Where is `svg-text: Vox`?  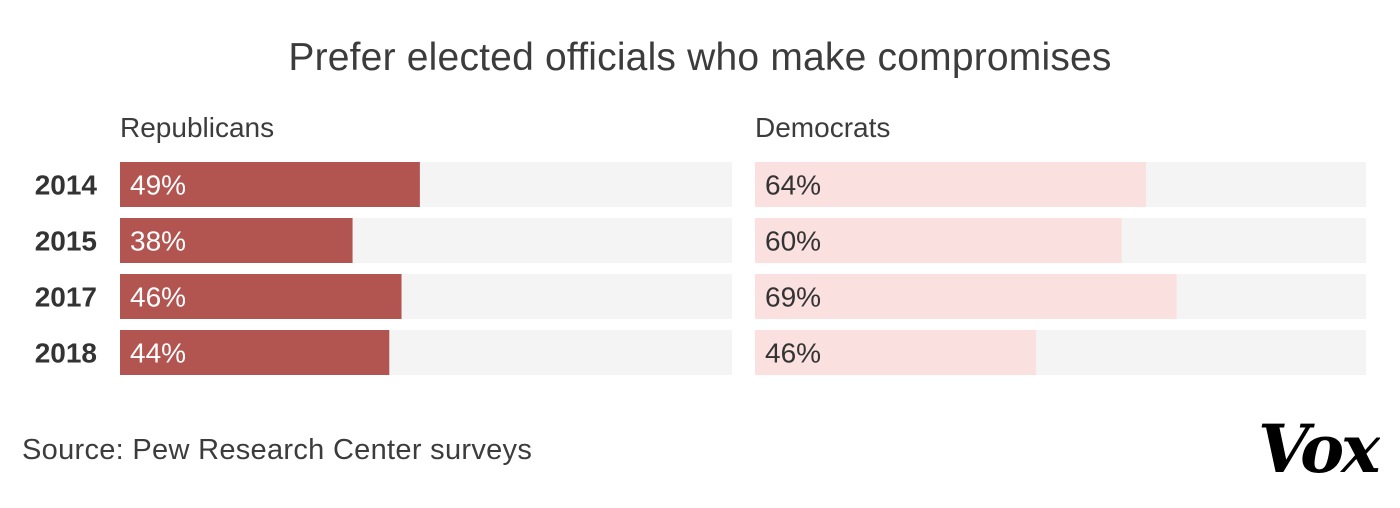
svg-text: Vox is located at coordinates (1319, 445).